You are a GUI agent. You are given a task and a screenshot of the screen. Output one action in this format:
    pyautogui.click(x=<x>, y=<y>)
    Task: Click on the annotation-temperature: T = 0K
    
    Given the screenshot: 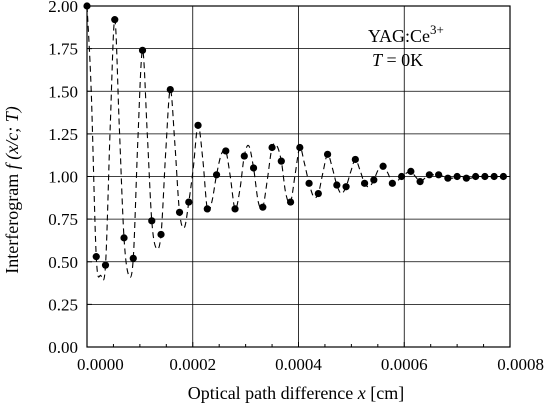 What is the action you would take?
    pyautogui.click(x=397, y=60)
    